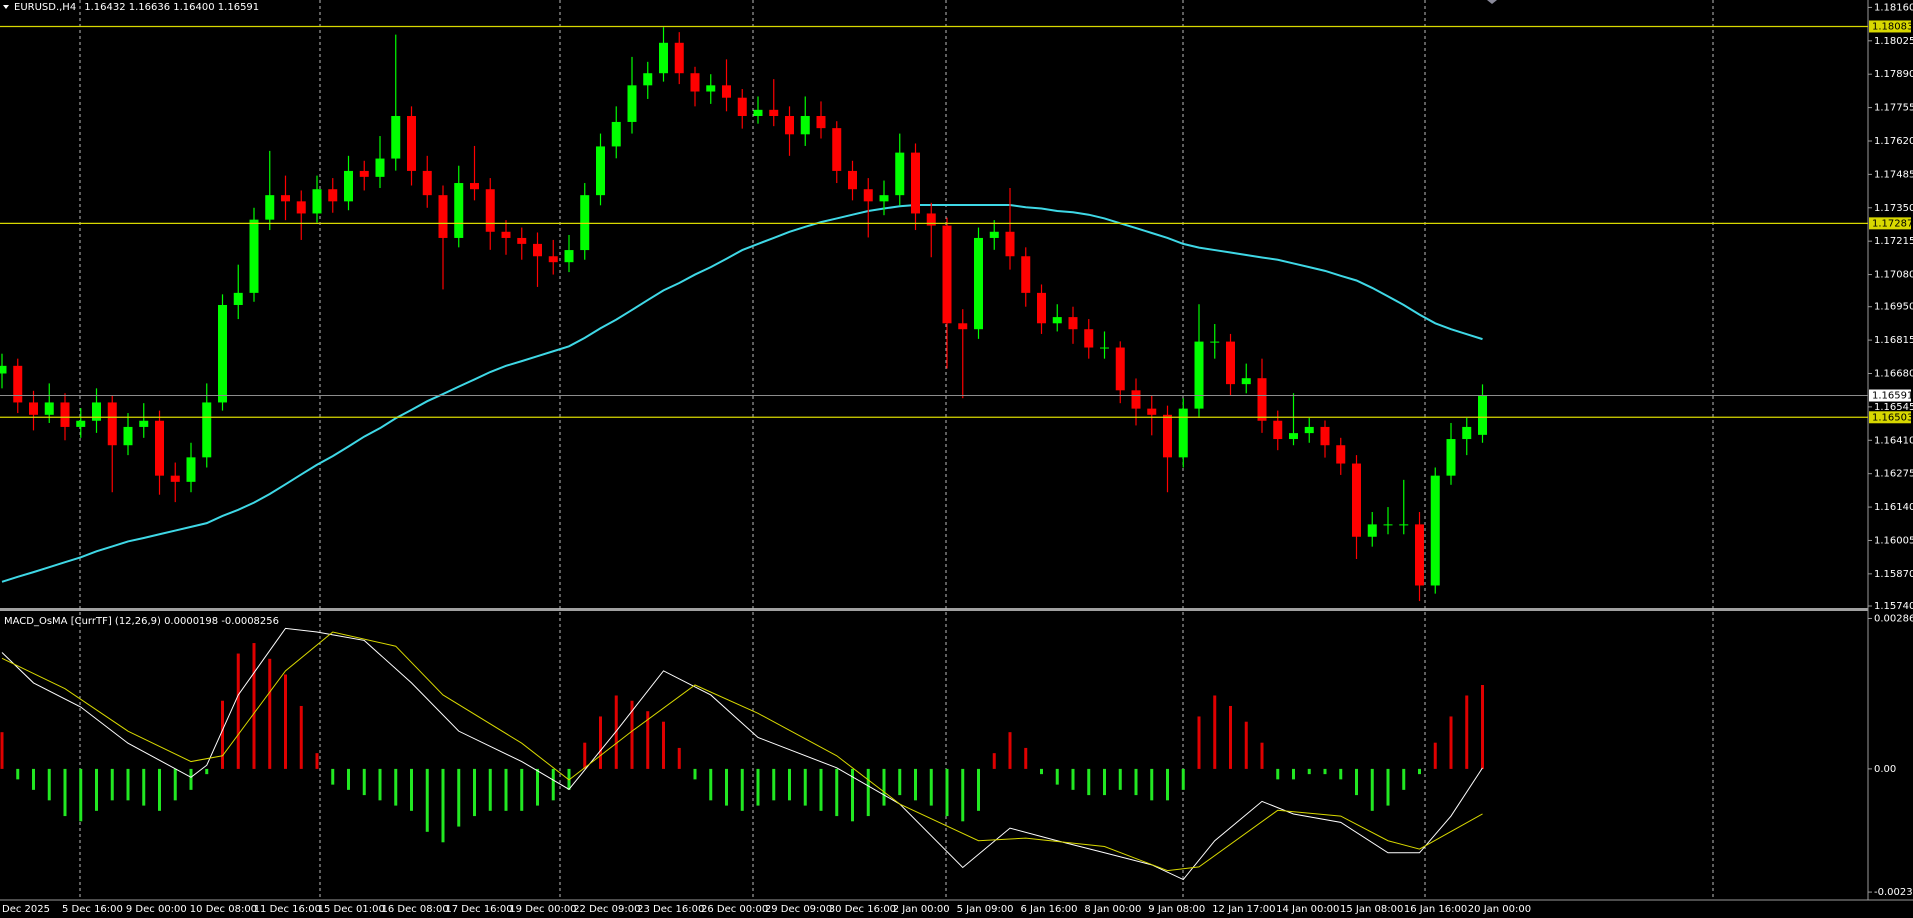 Image resolution: width=1913 pixels, height=918 pixels. What do you see at coordinates (1893, 374) in the screenshot?
I see `price-tick-label: 1.16680` at bounding box center [1893, 374].